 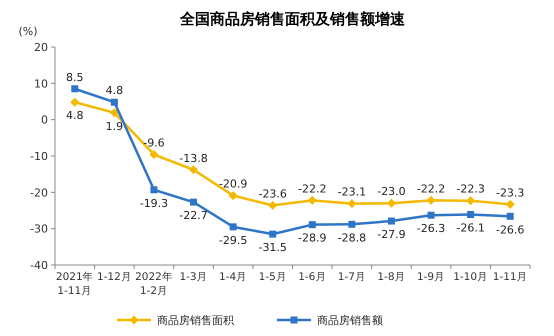 What do you see at coordinates (272, 247) in the screenshot?
I see `data-label: -31.5` at bounding box center [272, 247].